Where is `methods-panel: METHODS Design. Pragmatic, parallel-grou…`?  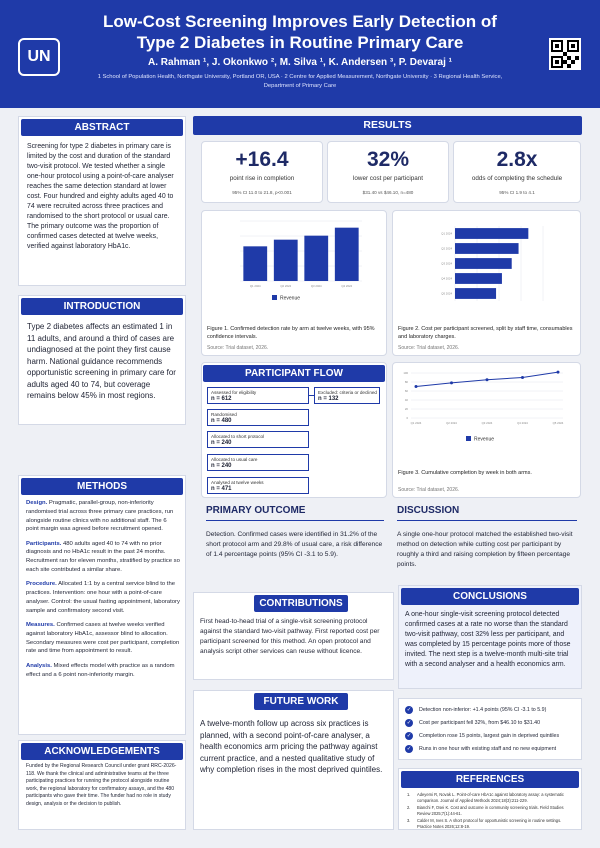 methods-panel: METHODS Design. Pragmatic, parallel-grou… is located at coordinates (102, 605).